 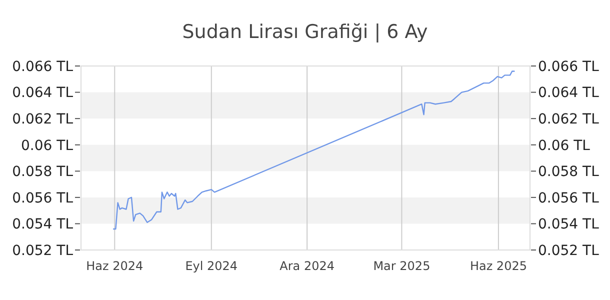 What do you see at coordinates (43, 119) in the screenshot?
I see `y-tick-label: 0.062 TL` at bounding box center [43, 119].